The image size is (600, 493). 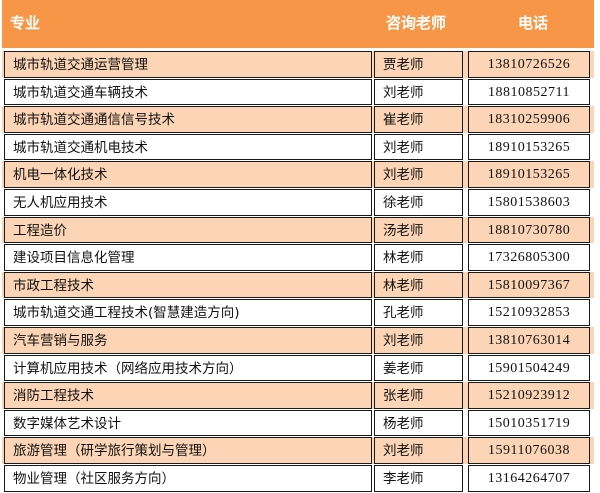 I want to click on major-cell: 数字媒体艺术设计, so click(x=188, y=423).